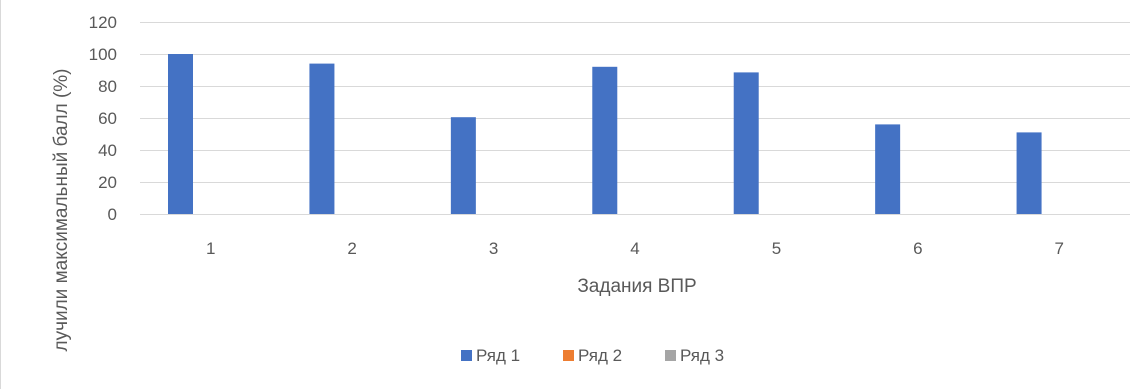 The height and width of the screenshot is (389, 1139). What do you see at coordinates (917, 248) in the screenshot?
I see `x-tick-label: 6` at bounding box center [917, 248].